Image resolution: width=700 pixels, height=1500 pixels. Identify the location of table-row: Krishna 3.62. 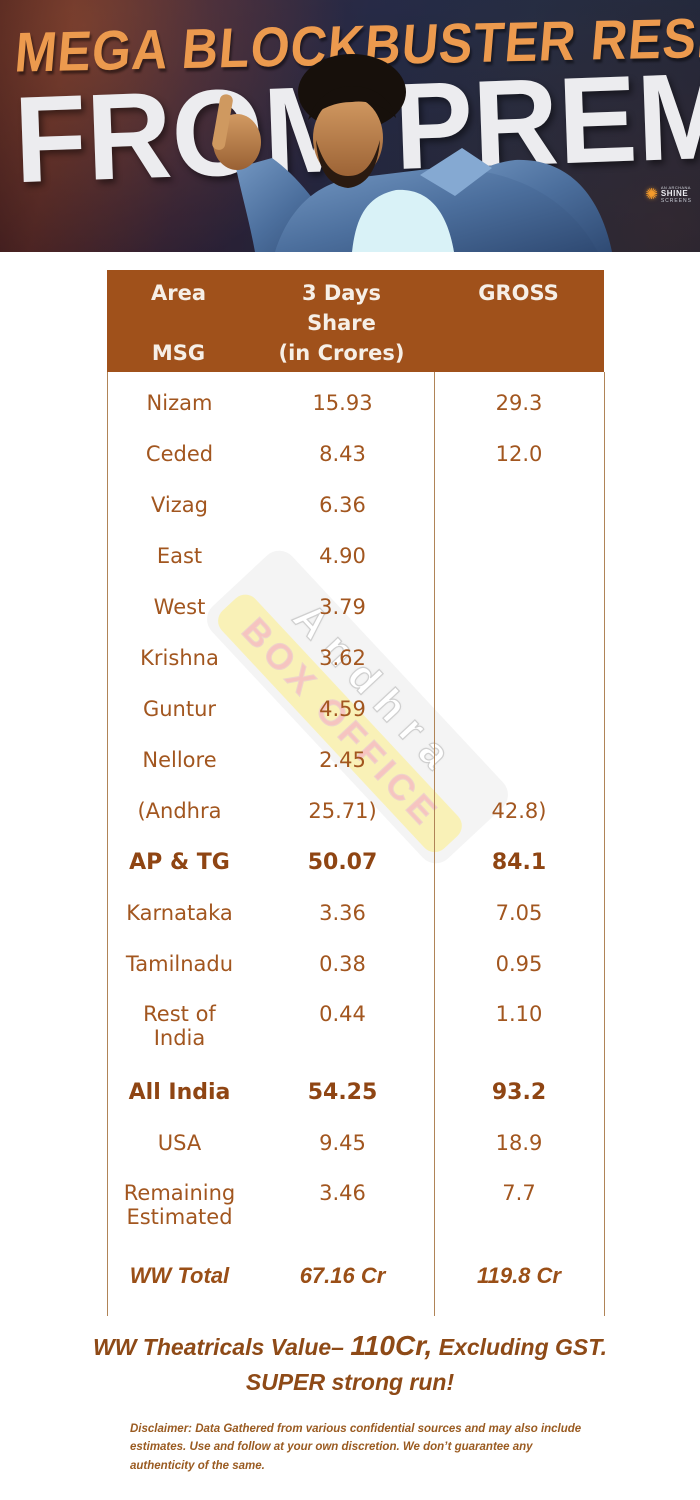
(356, 658).